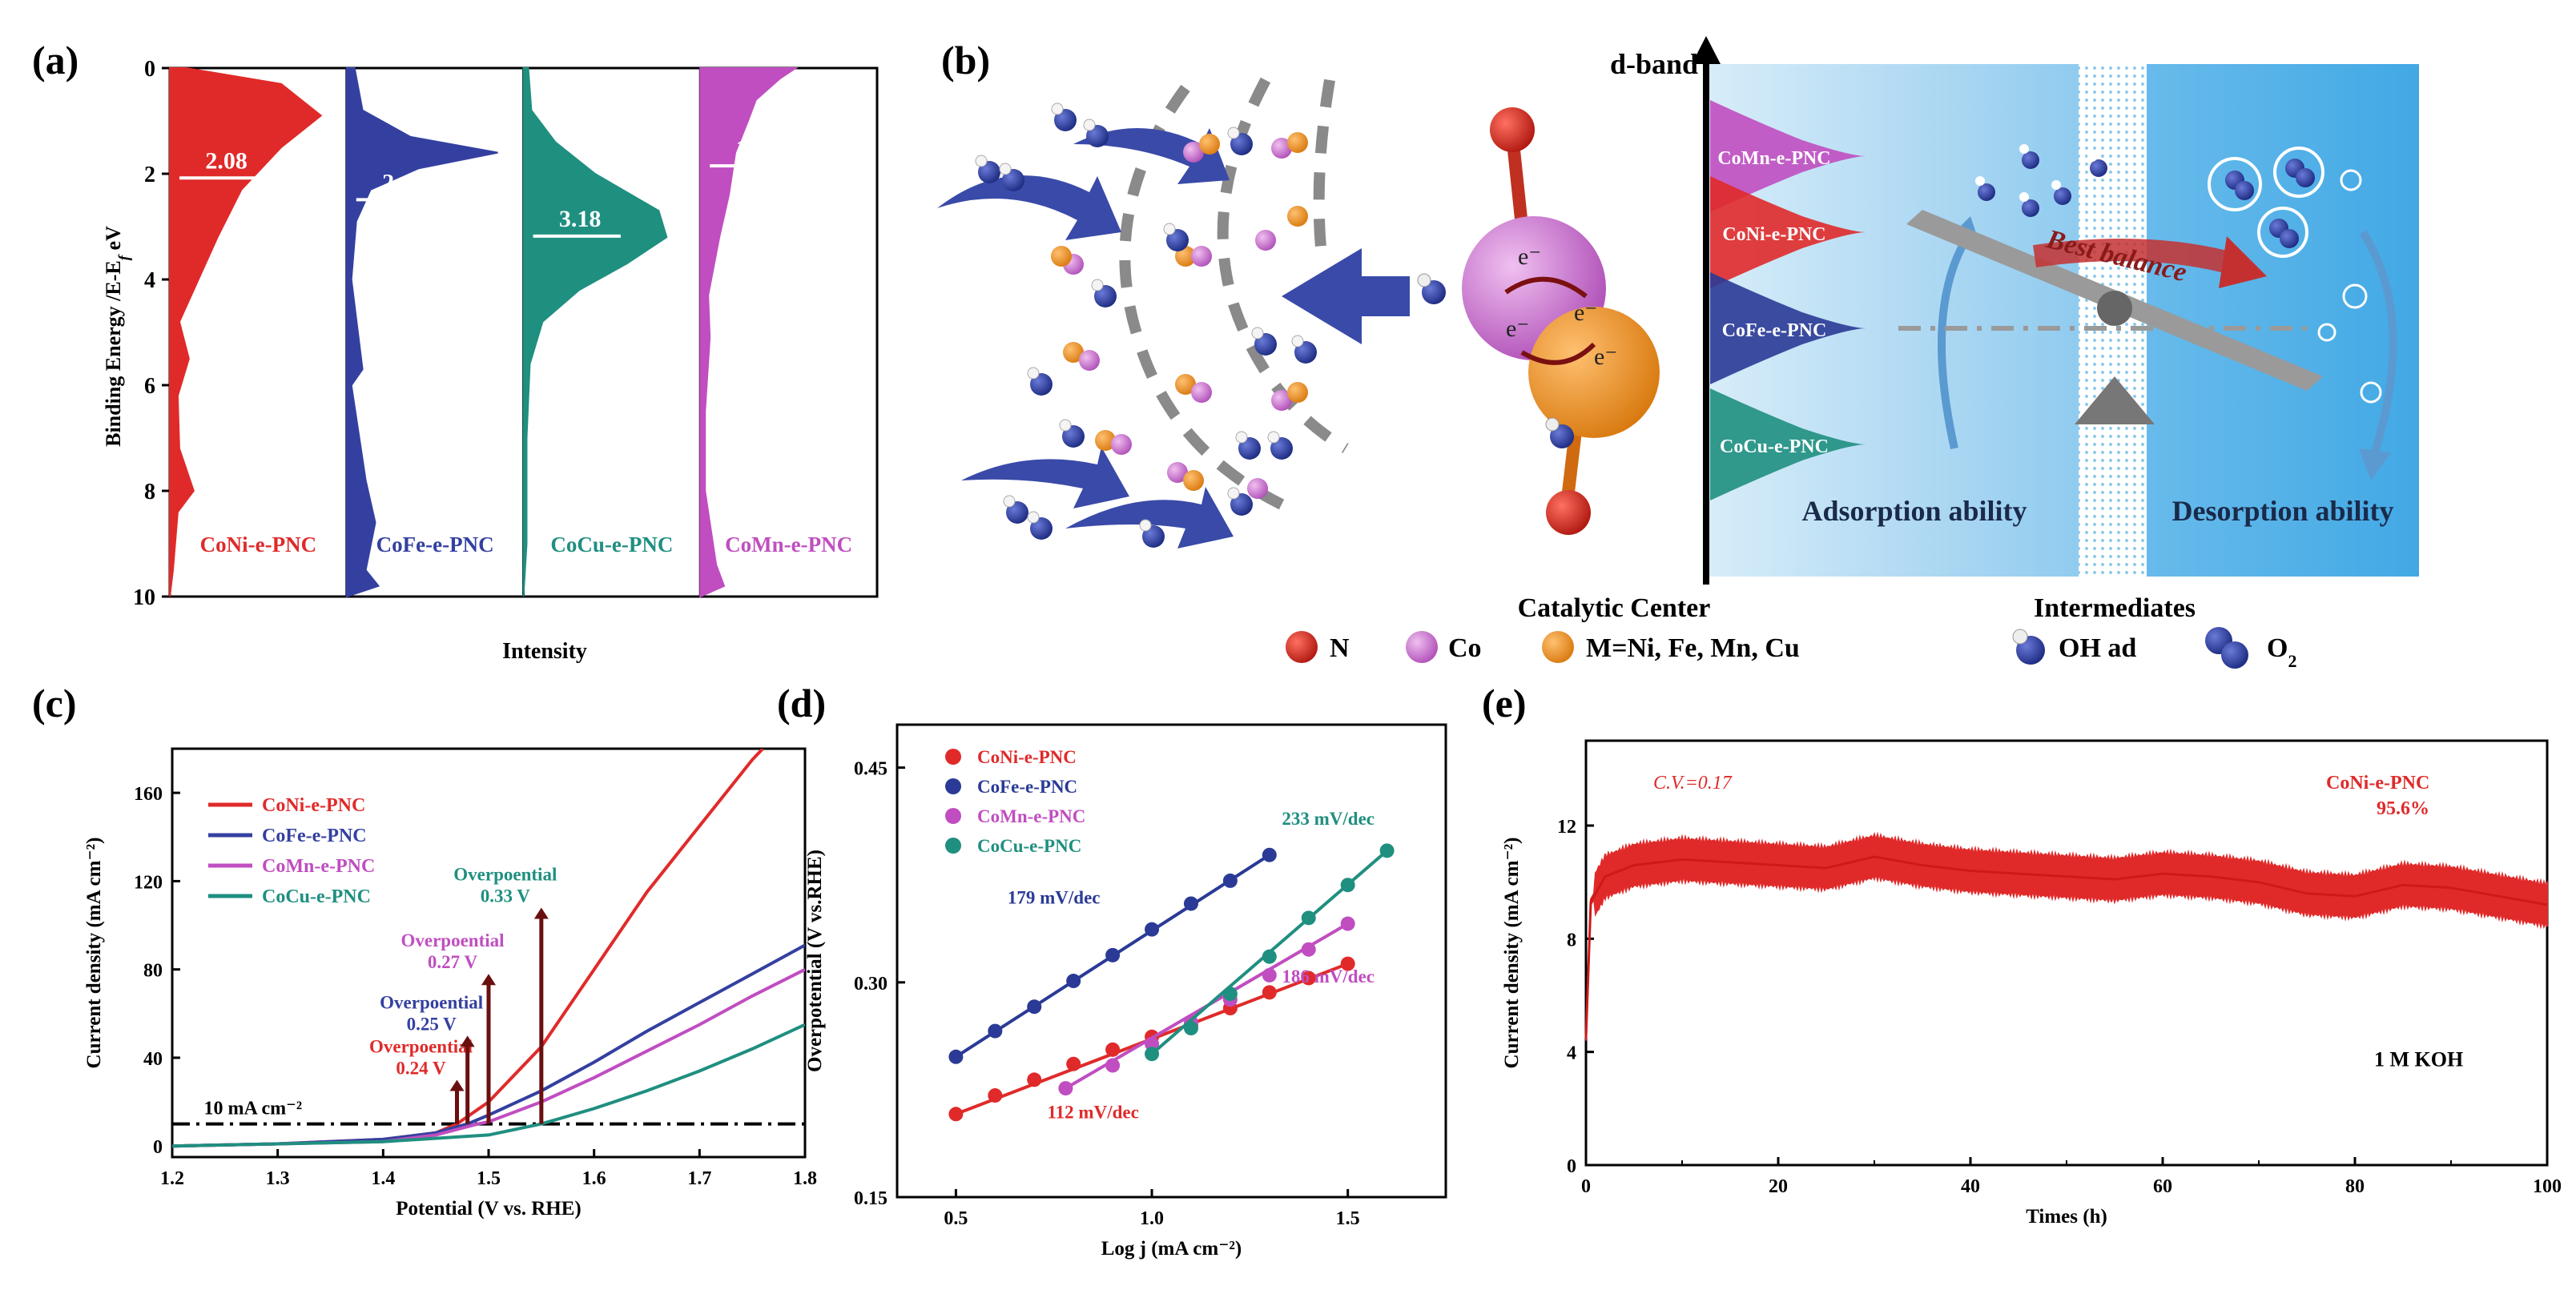 This screenshot has width=2576, height=1290. Describe the element at coordinates (55, 60) in the screenshot. I see `panel-label-a: (a)` at that location.